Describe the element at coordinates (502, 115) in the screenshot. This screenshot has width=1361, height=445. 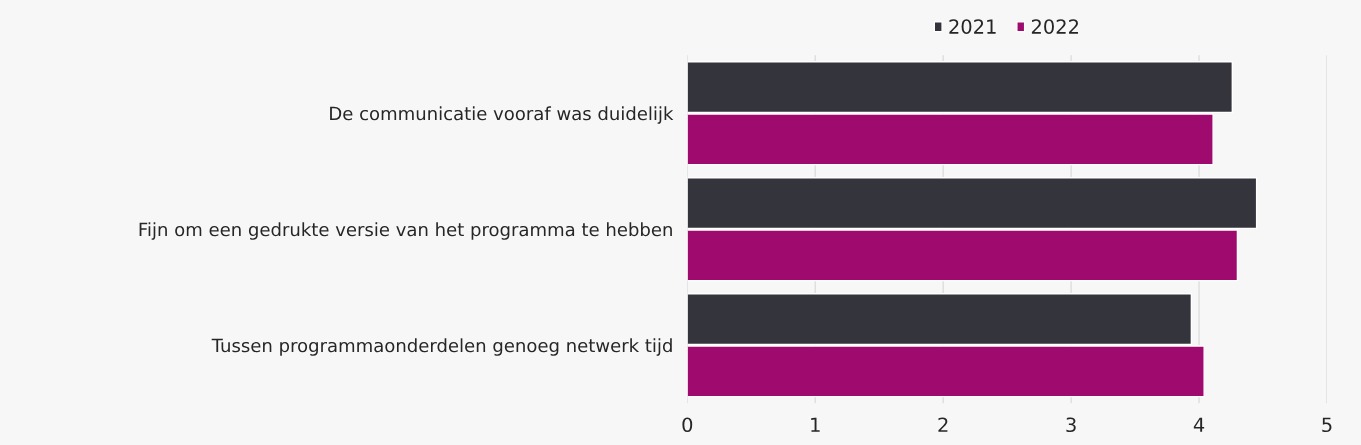
I see `y-tick-label: De communicatie vooraf was duidelijk` at that location.